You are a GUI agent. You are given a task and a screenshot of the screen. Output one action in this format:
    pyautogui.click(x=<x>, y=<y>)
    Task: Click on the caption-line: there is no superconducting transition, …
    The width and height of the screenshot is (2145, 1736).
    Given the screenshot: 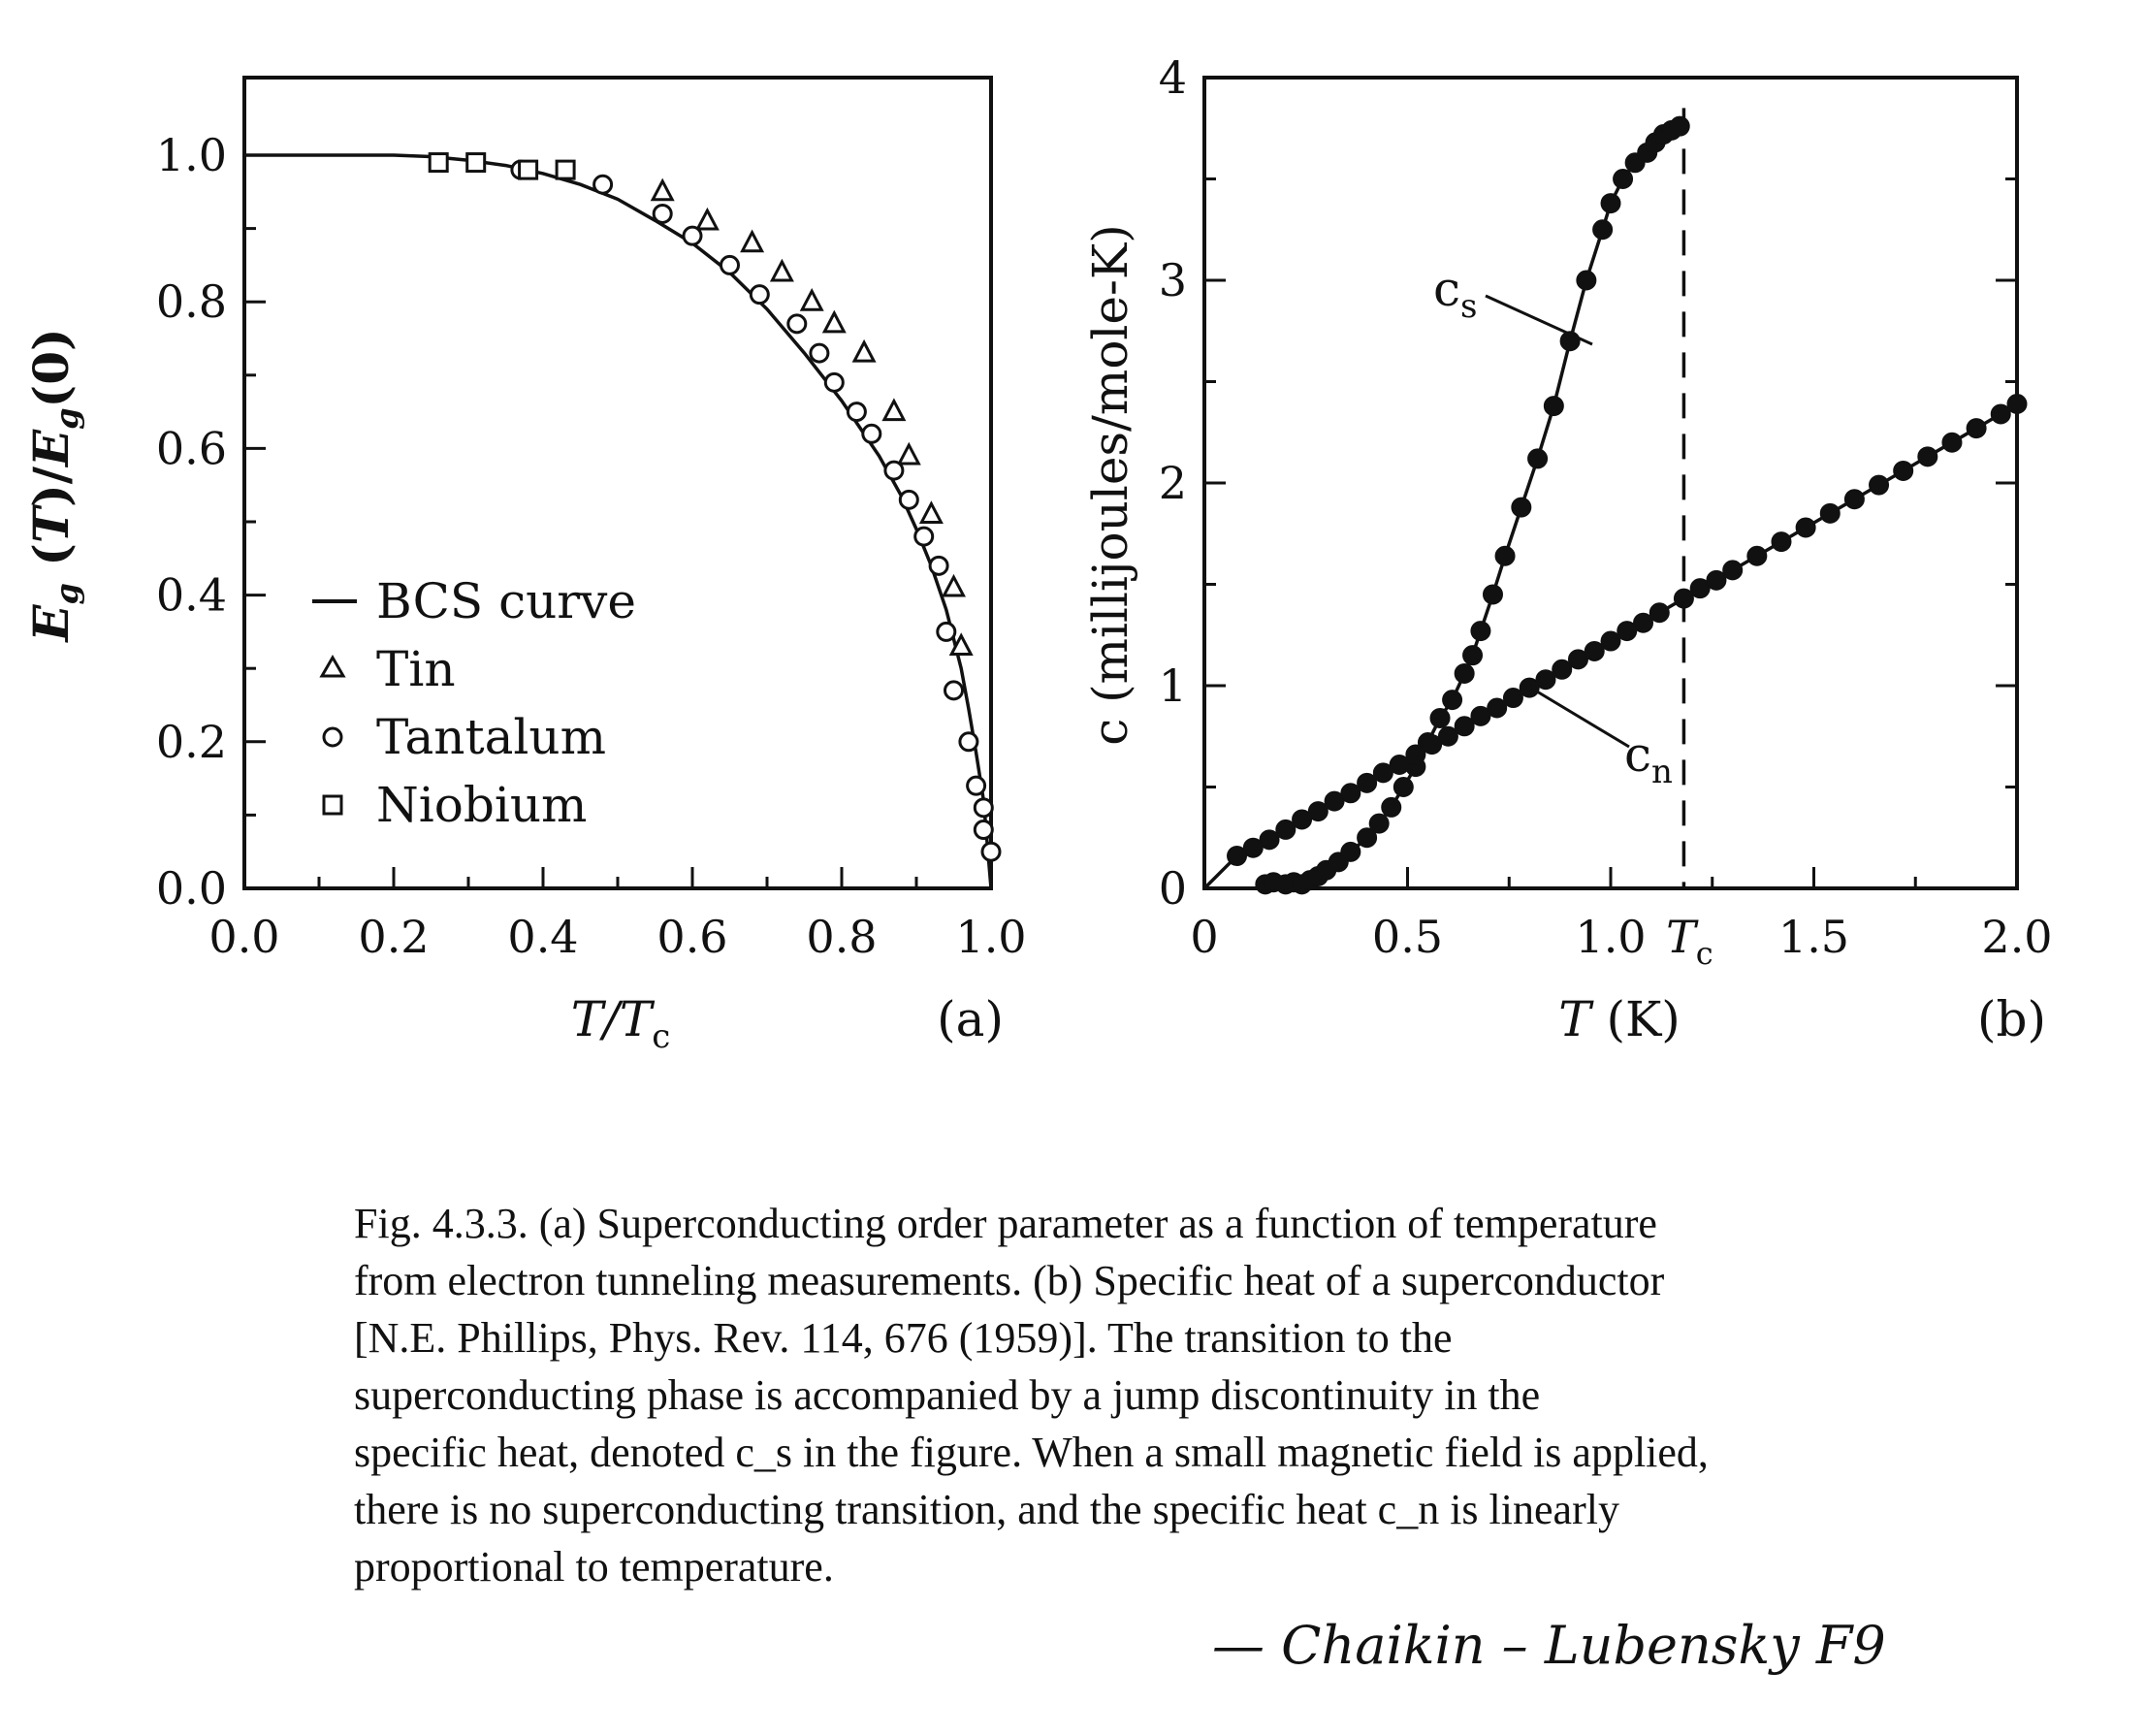 What is the action you would take?
    pyautogui.click(x=987, y=1509)
    